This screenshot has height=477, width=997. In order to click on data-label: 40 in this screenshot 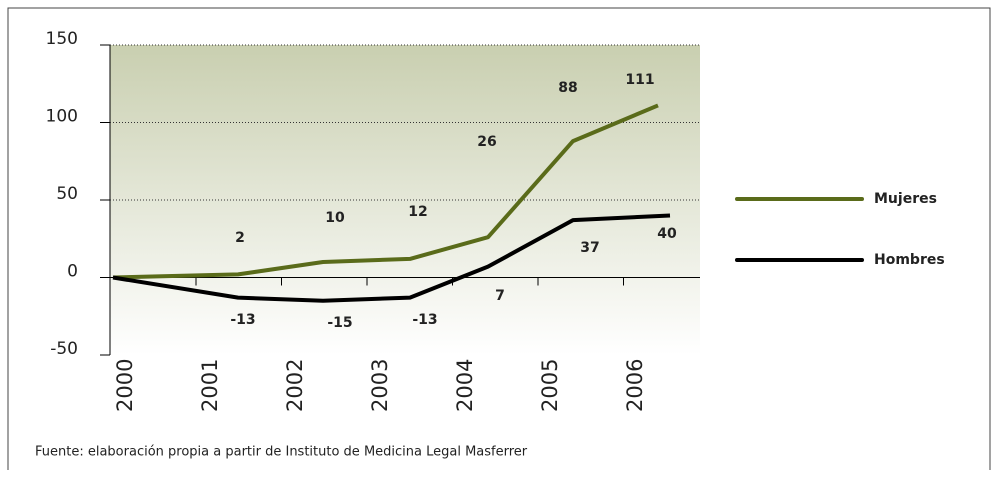, I will do `click(667, 234)`.